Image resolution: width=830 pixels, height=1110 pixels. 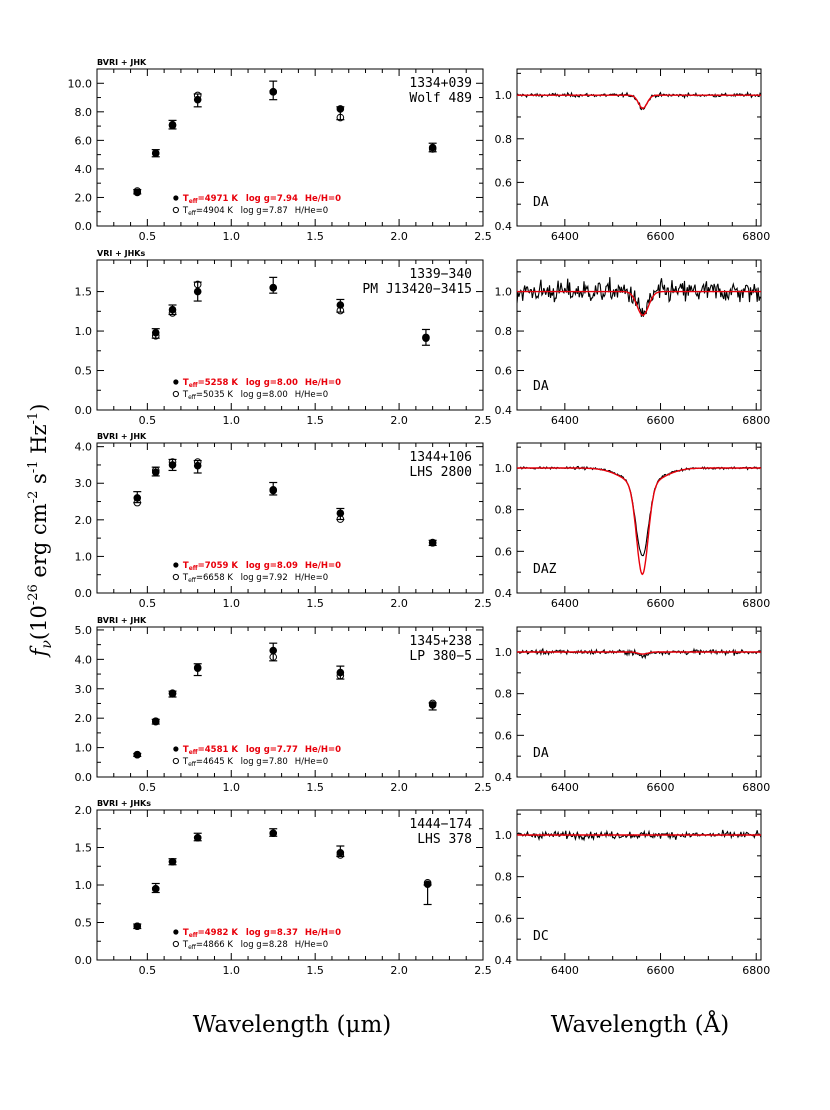 What do you see at coordinates (440, 641) in the screenshot?
I see `sed-object-name: 1345+238` at bounding box center [440, 641].